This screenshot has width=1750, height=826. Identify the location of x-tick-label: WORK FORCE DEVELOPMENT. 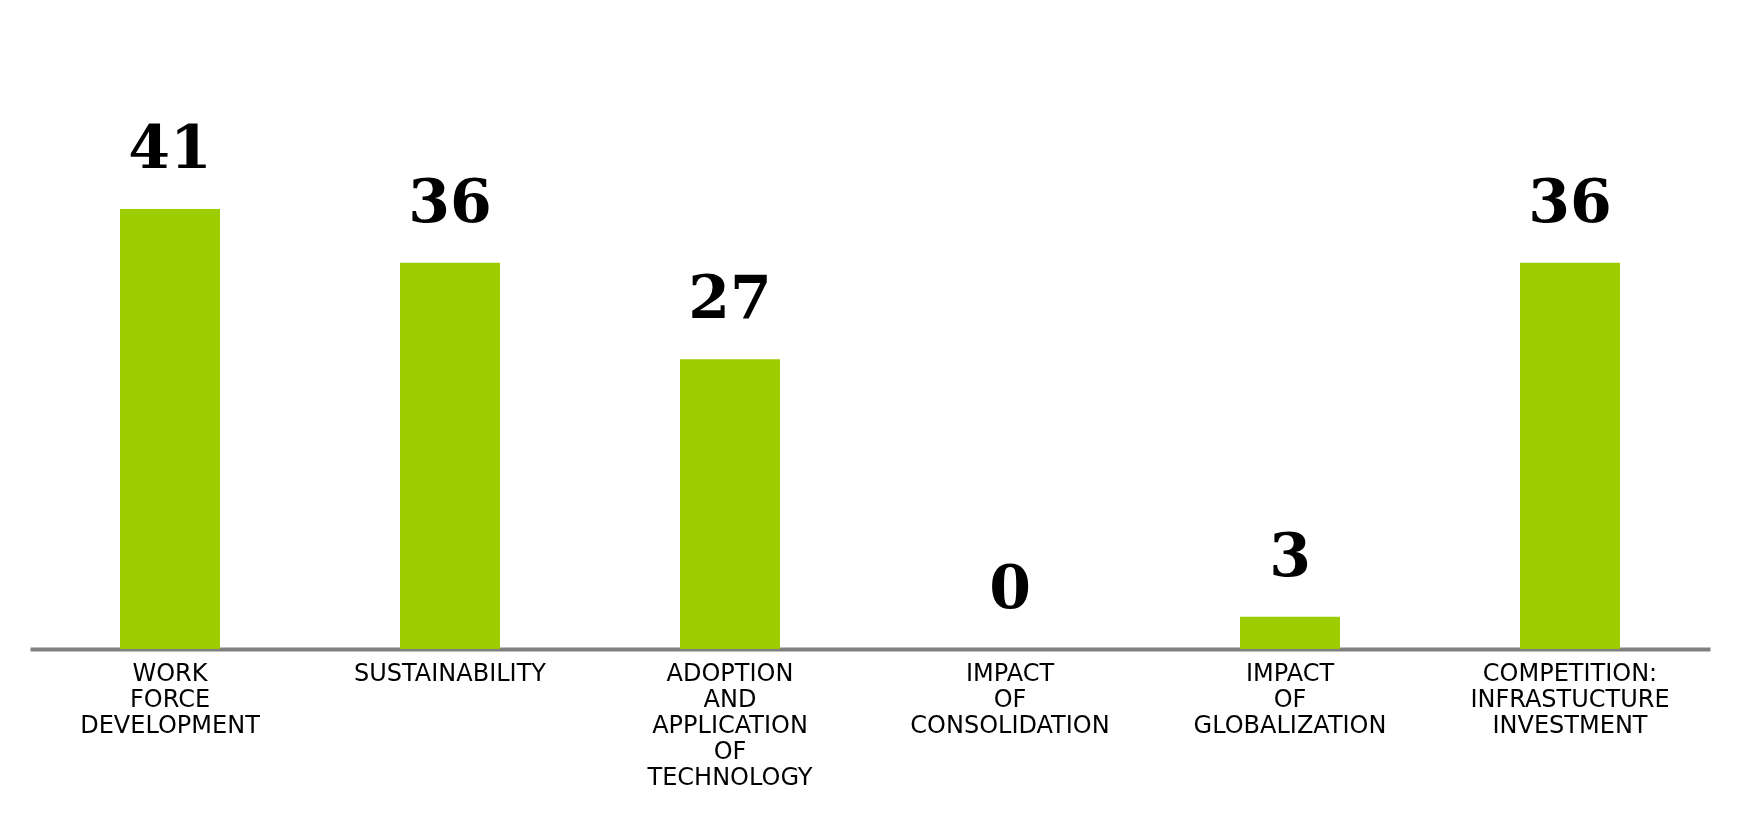
(170, 698).